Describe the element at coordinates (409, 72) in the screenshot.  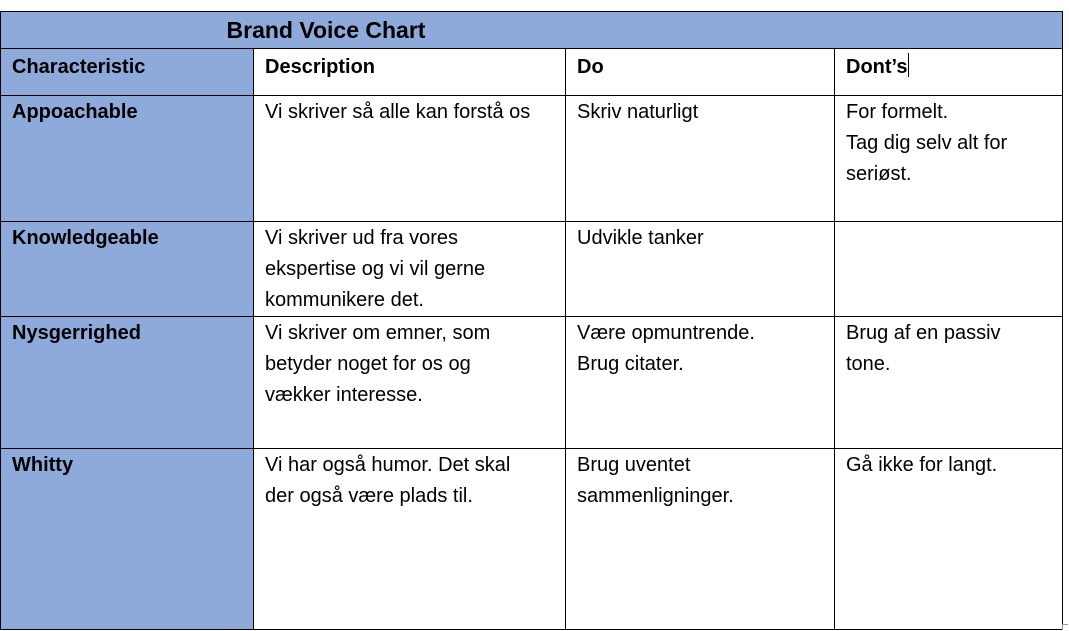
I see `header-description-cell: Description` at that location.